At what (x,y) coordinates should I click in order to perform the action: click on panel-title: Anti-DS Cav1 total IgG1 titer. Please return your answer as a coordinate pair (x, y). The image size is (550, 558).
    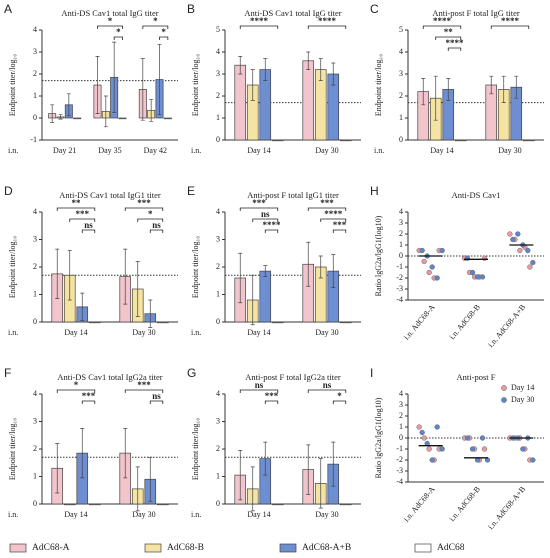
    Looking at the image, I should click on (110, 195).